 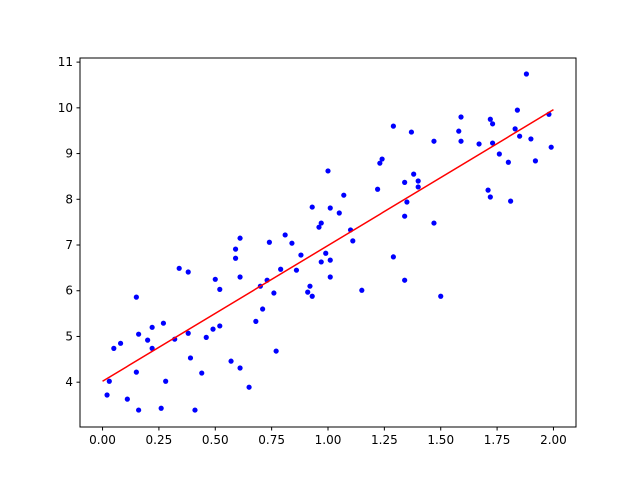 I want to click on x-tick-label: 0.50, so click(x=215, y=440).